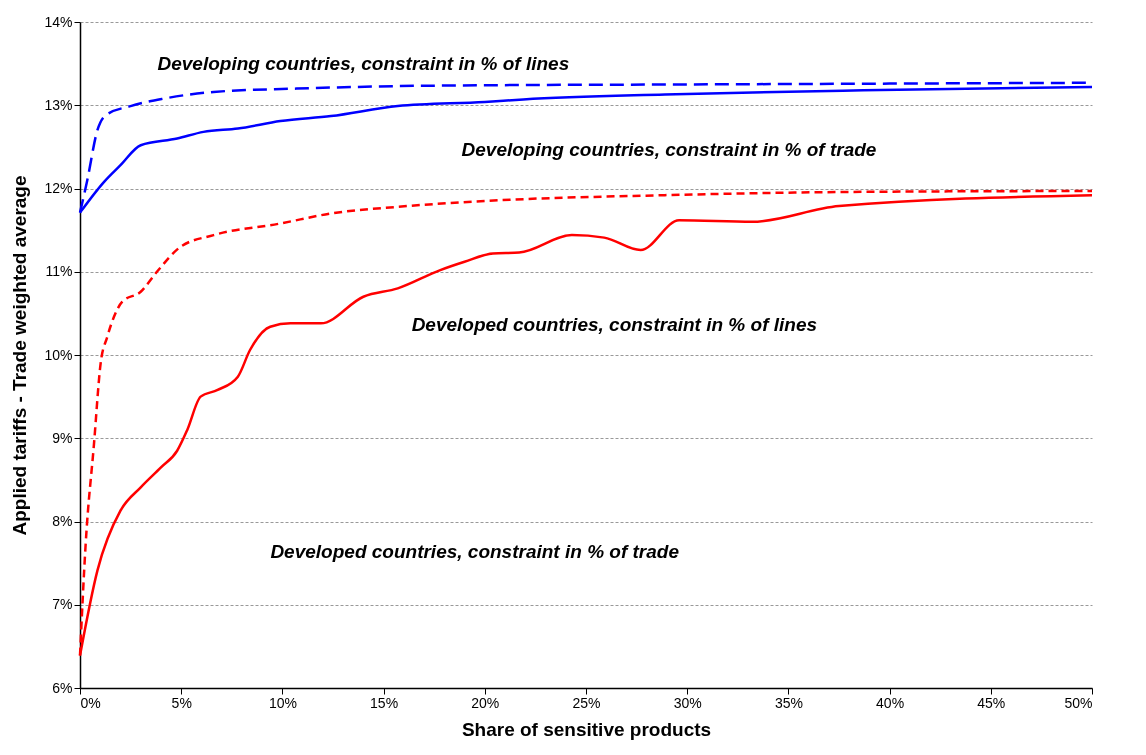  I want to click on annotation: Developed countries, constraint in % of trade, so click(475, 552).